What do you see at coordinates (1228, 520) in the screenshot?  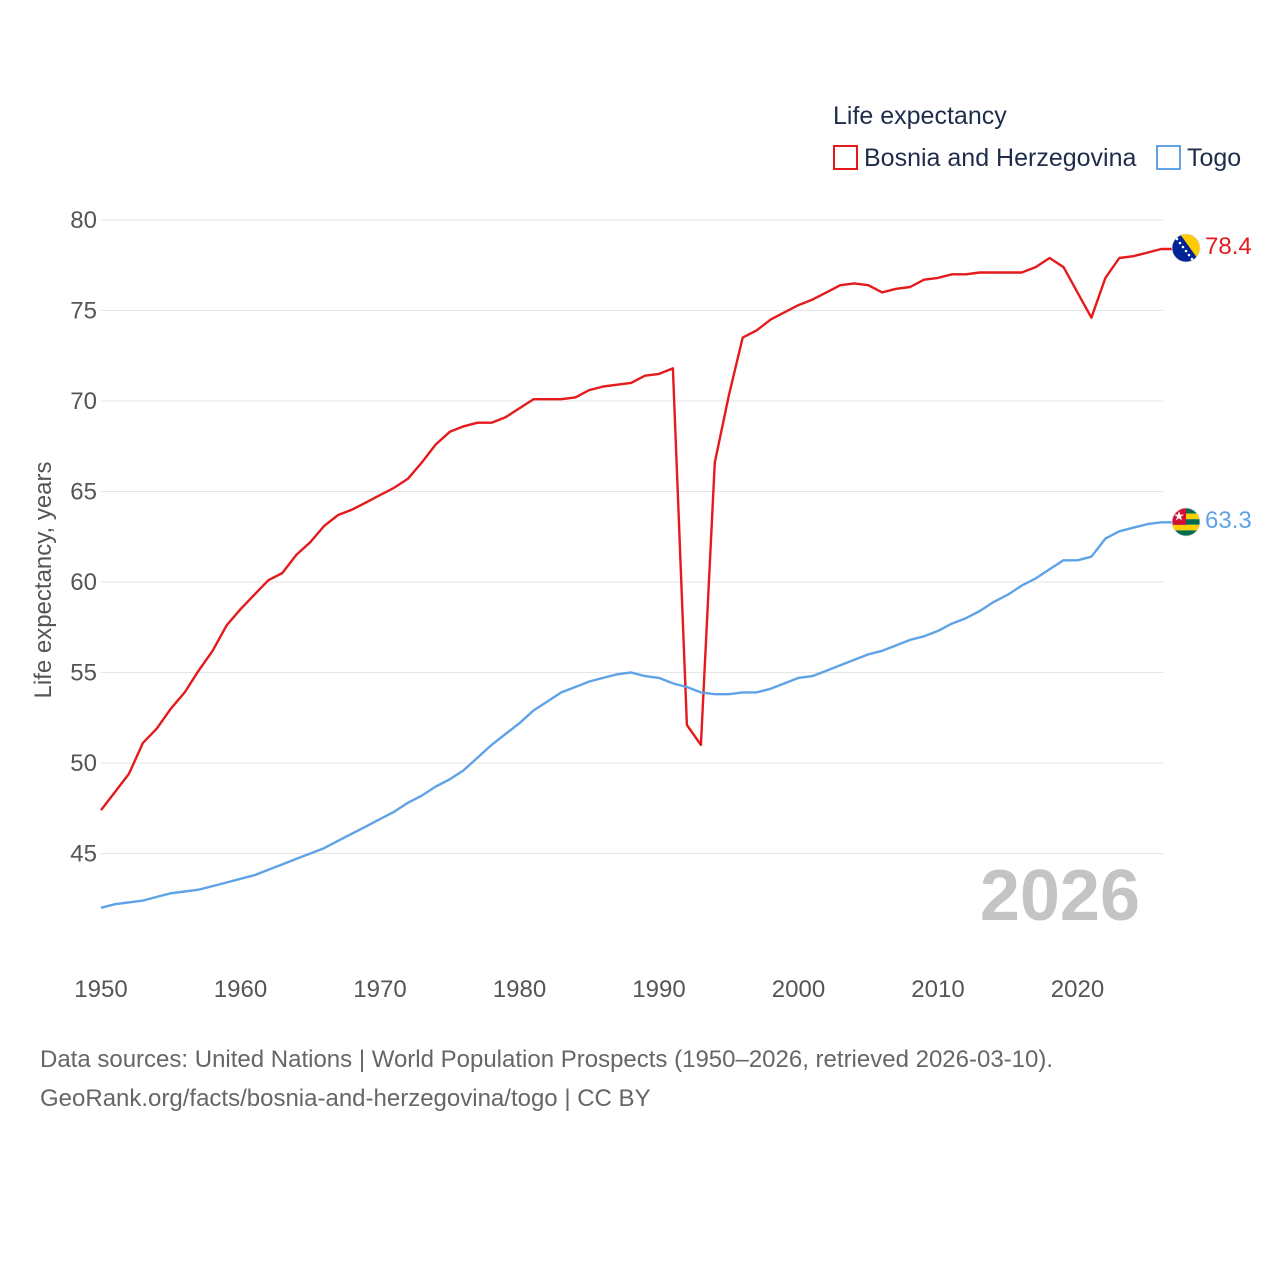 I see `end-value-togo: 63.3` at bounding box center [1228, 520].